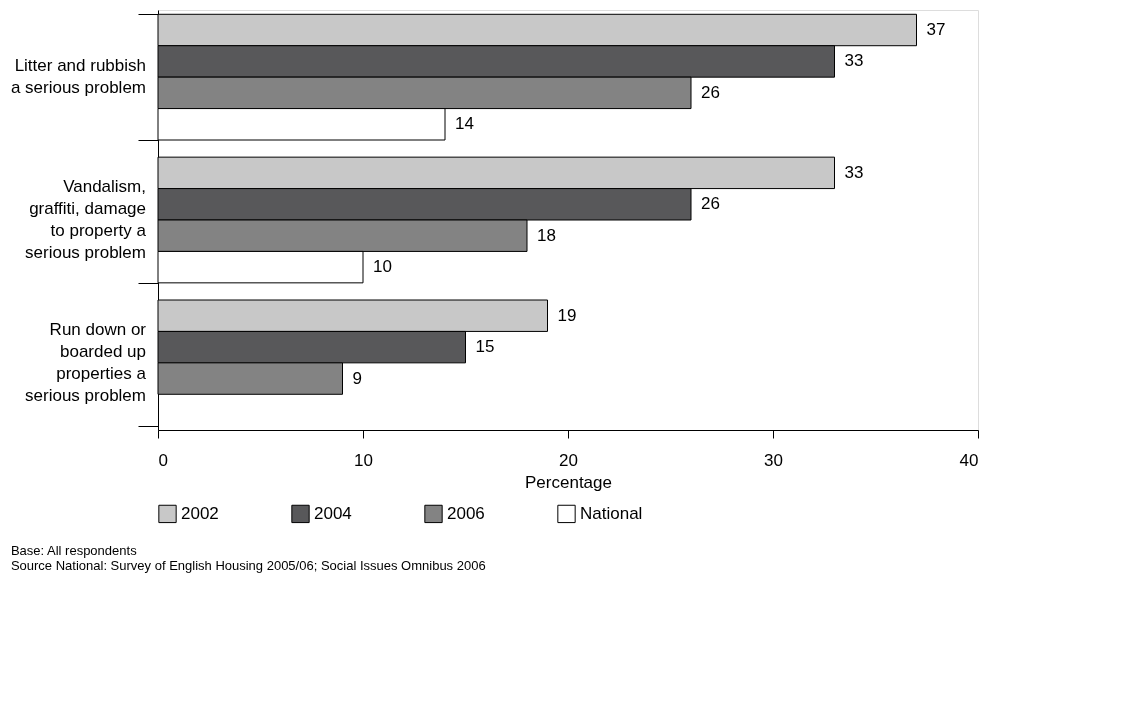 The image size is (1142, 727). What do you see at coordinates (357, 378) in the screenshot?
I see `data-label: 9` at bounding box center [357, 378].